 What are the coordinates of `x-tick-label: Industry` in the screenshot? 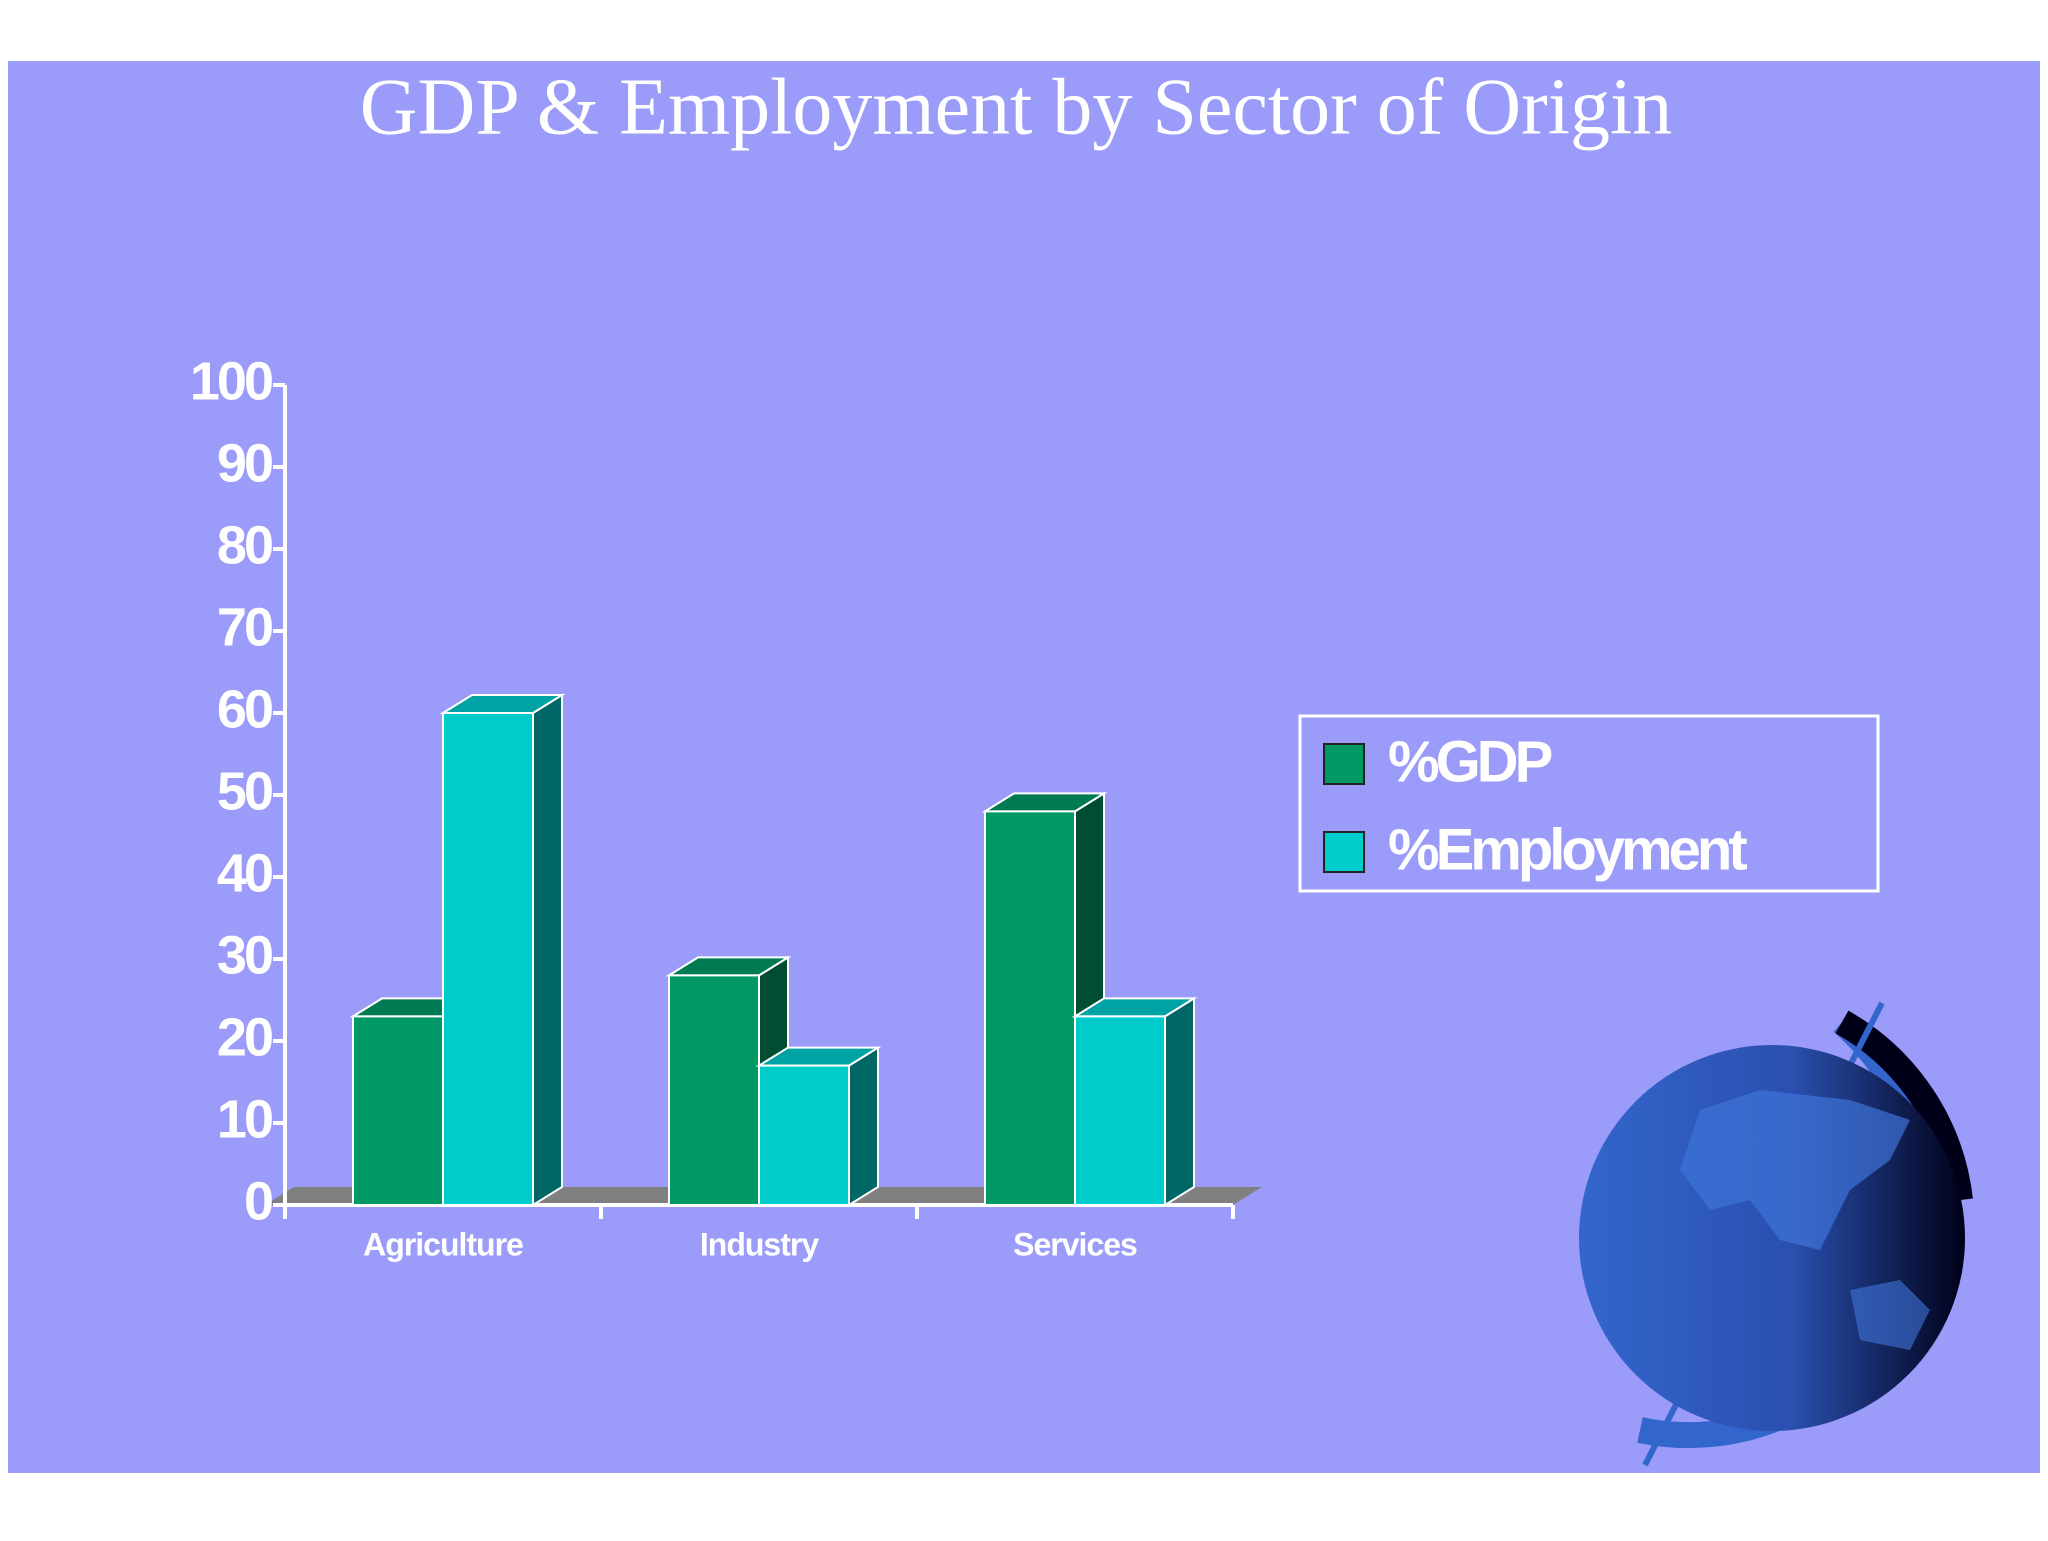 It's located at (759, 1244).